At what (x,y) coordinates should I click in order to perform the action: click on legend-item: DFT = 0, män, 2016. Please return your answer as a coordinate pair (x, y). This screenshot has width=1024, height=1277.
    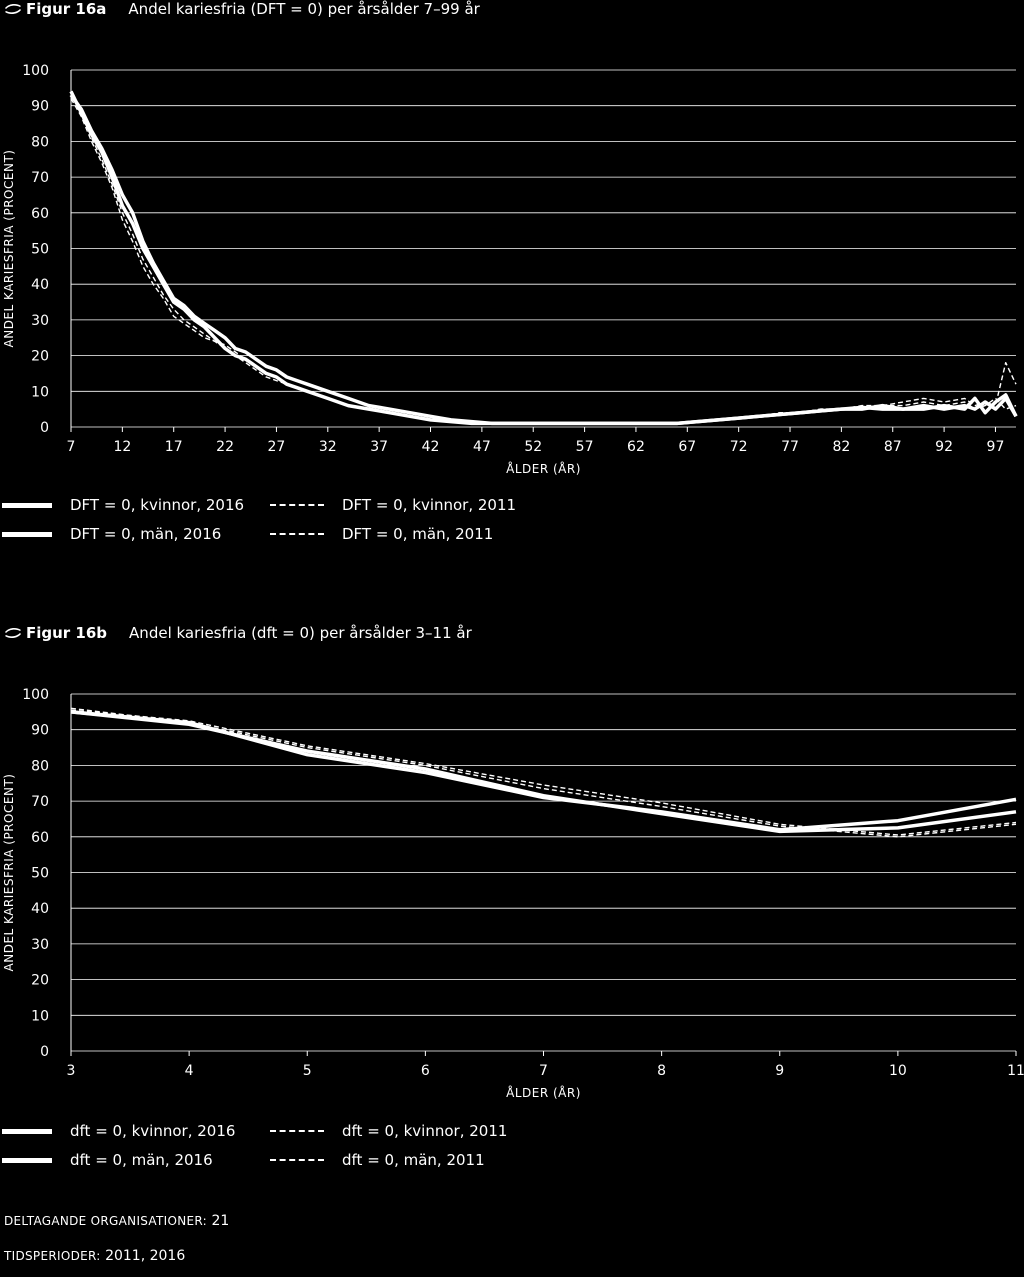
    Looking at the image, I should click on (111, 534).